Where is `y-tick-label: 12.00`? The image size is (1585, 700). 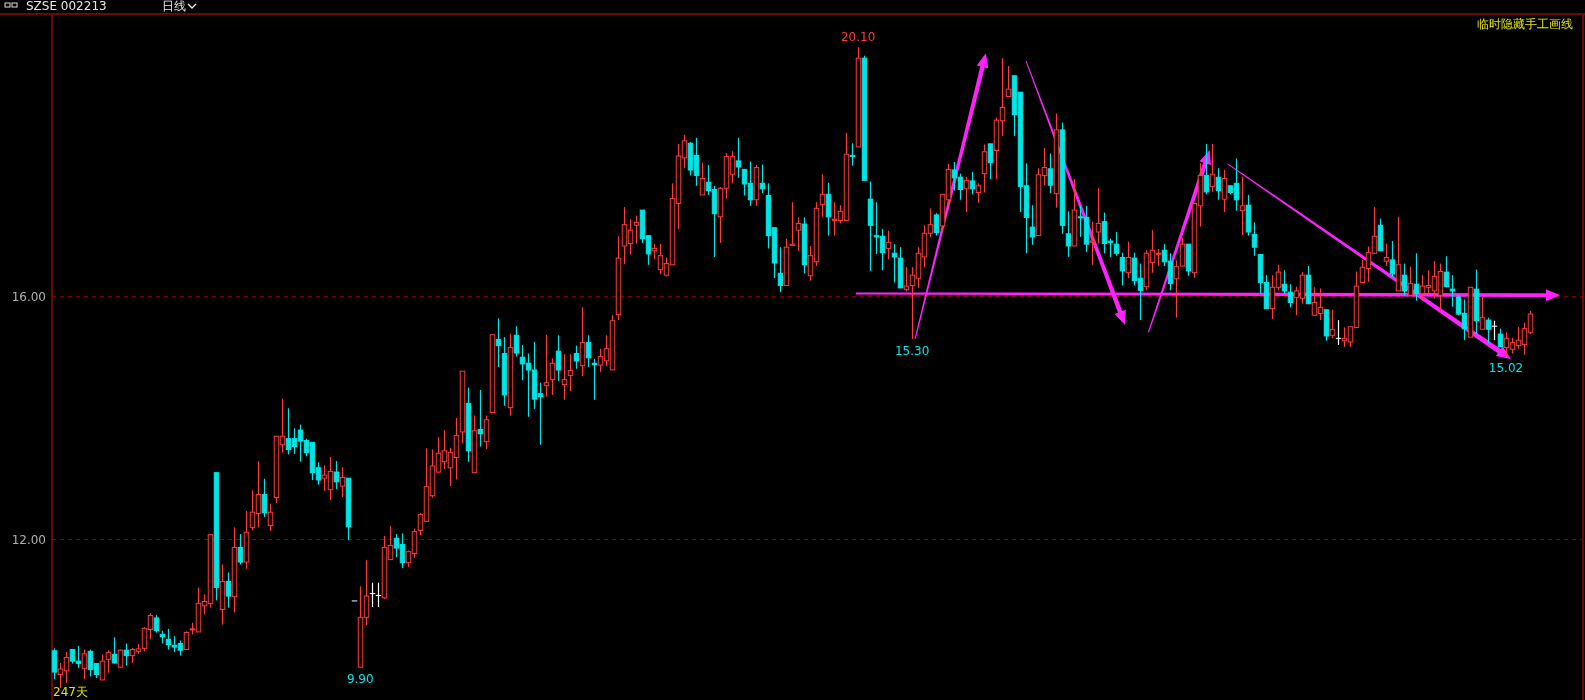 y-tick-label: 12.00 is located at coordinates (28, 539).